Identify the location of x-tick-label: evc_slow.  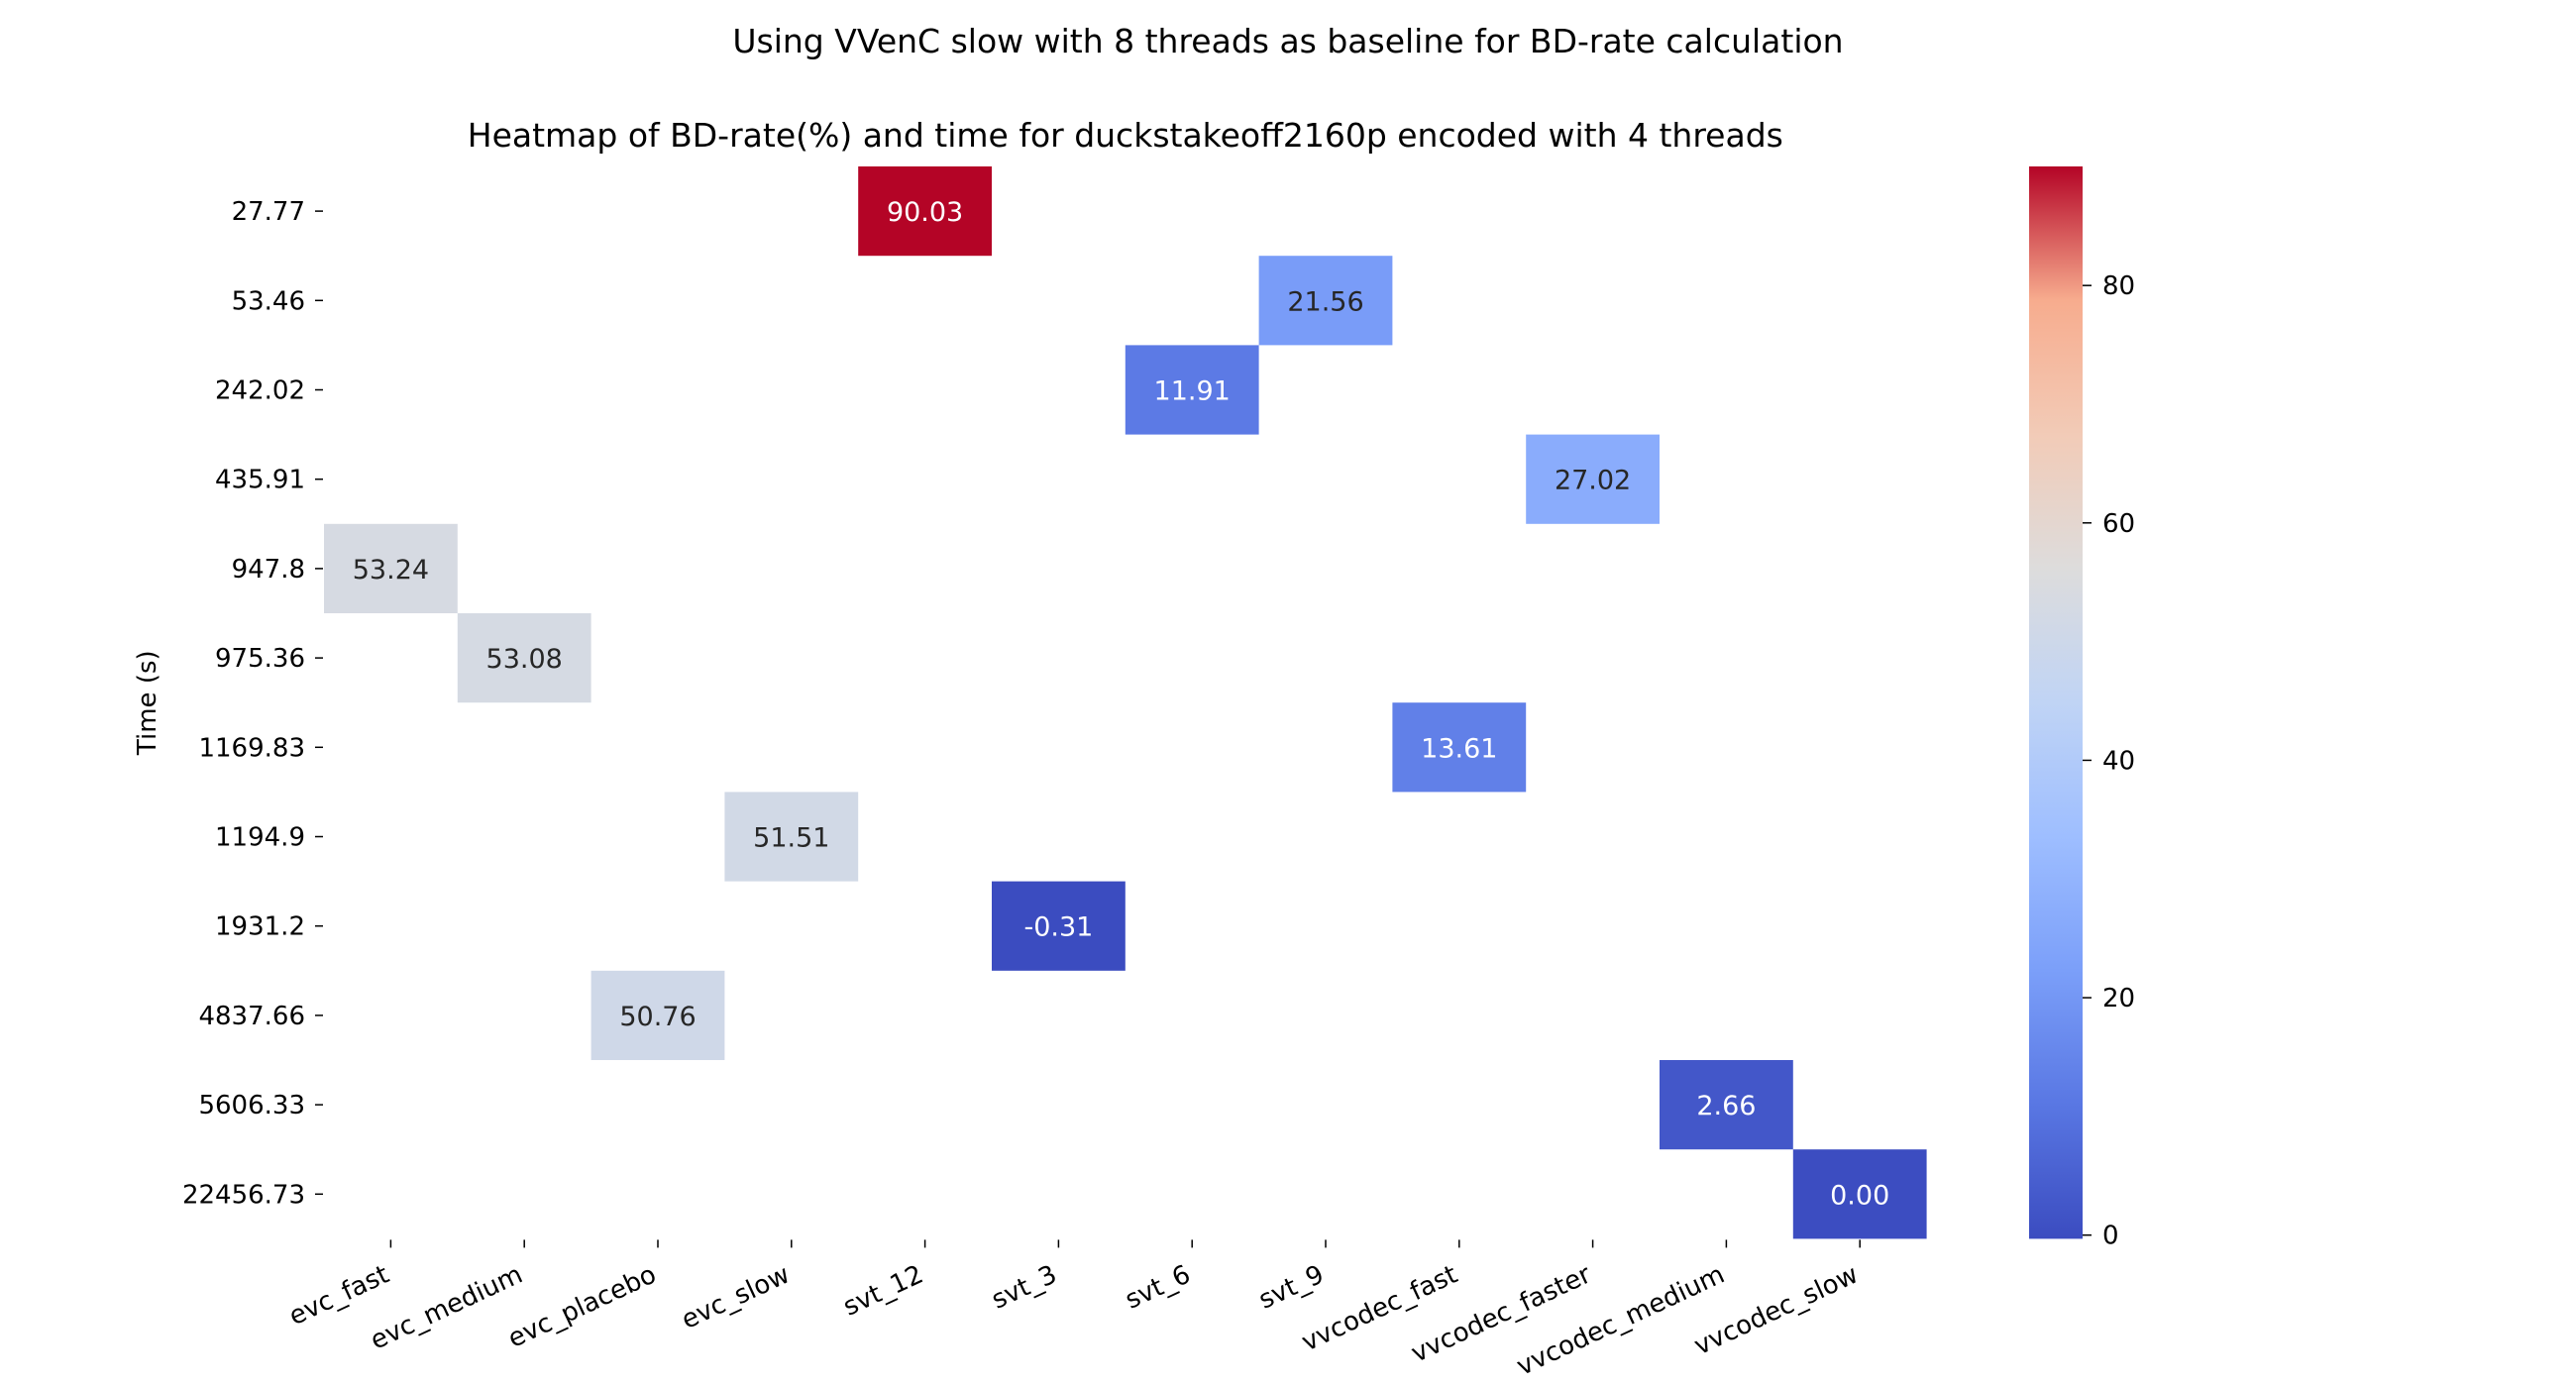
(735, 1297).